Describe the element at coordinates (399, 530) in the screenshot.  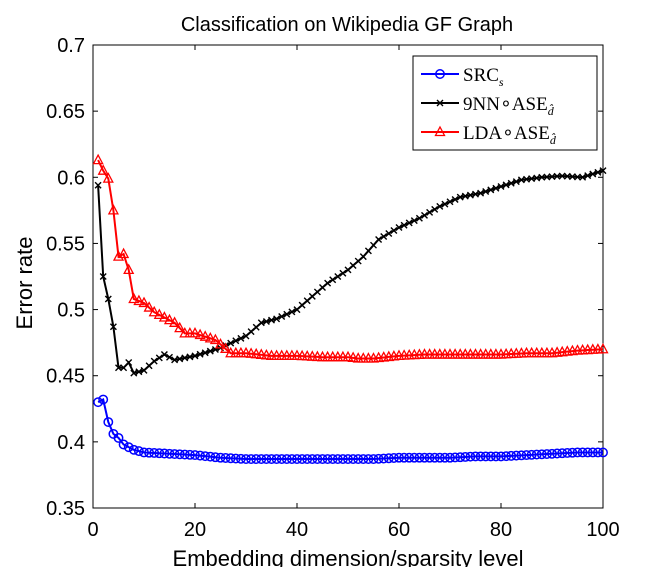
I see `x-tick-label: 60` at that location.